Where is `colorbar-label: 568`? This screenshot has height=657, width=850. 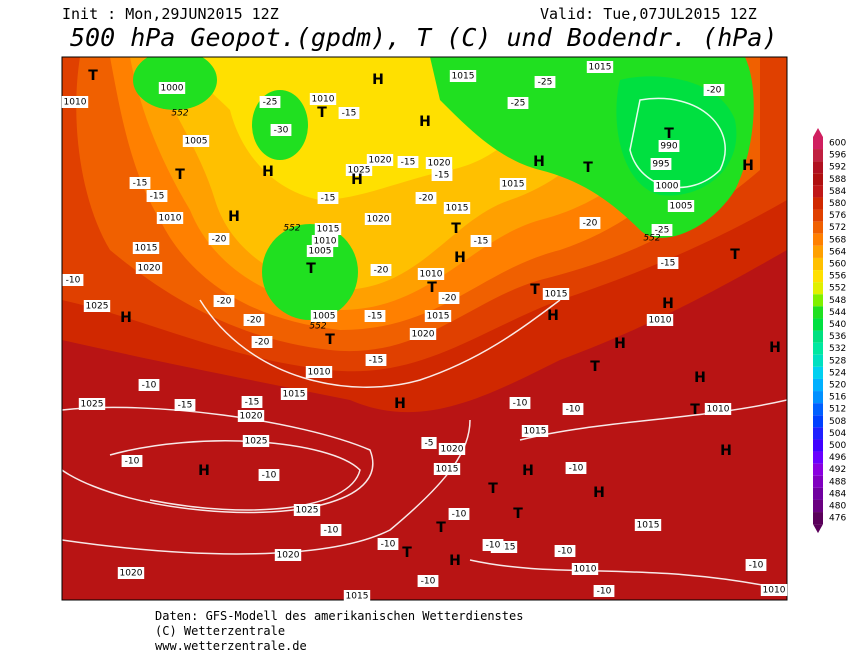 colorbar-label: 568 is located at coordinates (837, 240).